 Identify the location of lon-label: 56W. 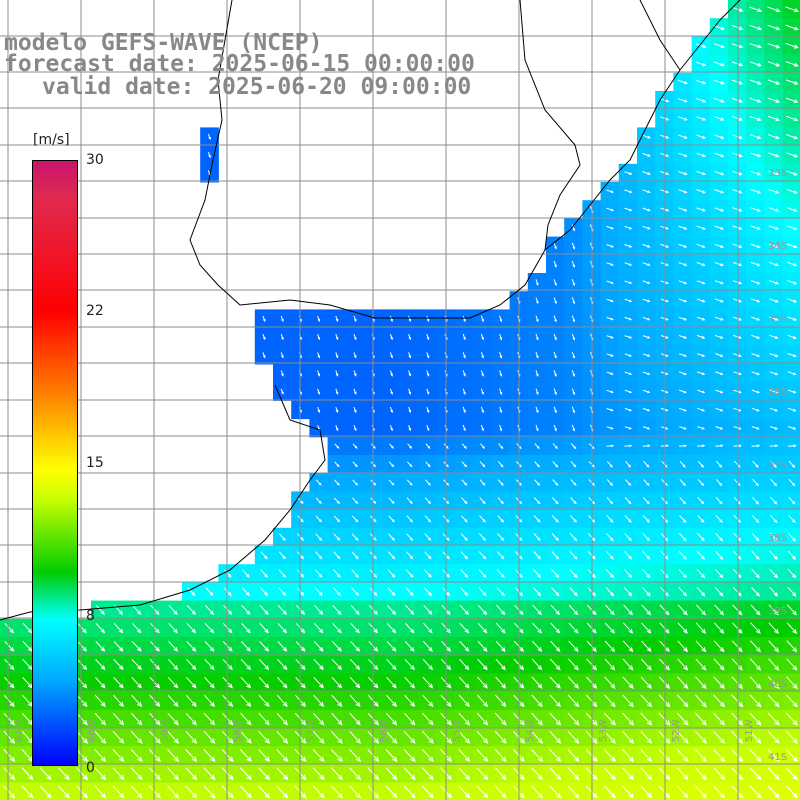
(384, 730).